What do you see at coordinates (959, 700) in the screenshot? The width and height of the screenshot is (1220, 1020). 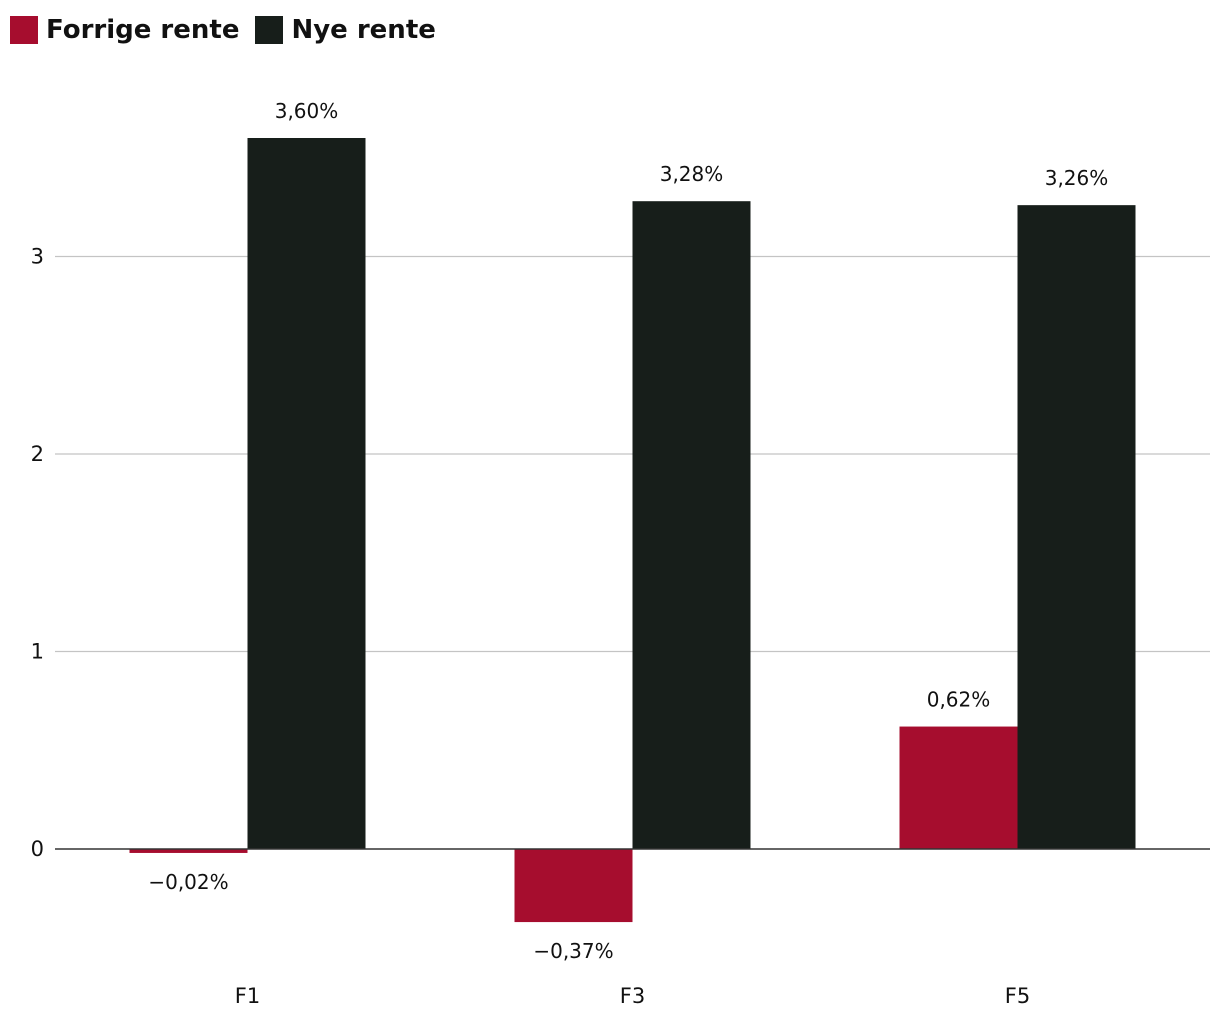 I see `data-label-forrige-rente-f5: 0,62%` at bounding box center [959, 700].